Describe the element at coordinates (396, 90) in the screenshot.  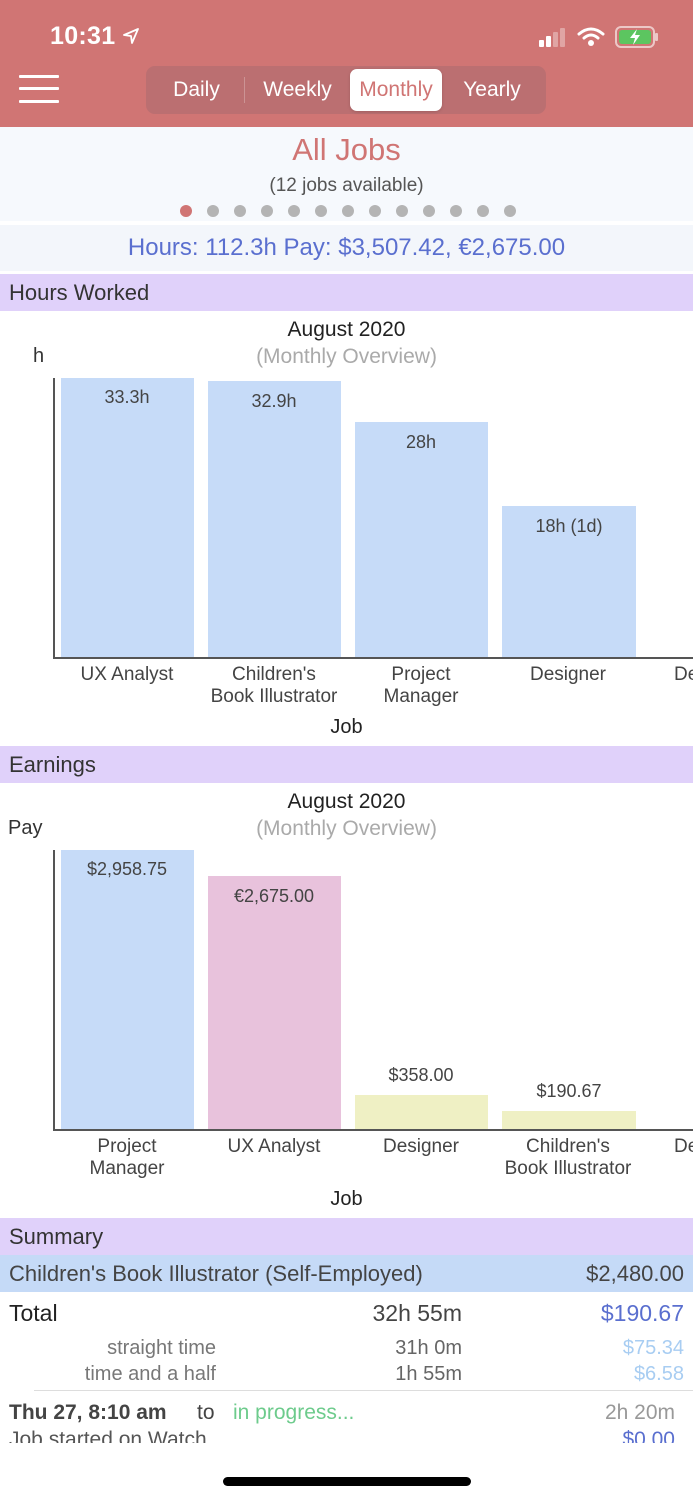
I see `tab-monthly: Monthly` at that location.